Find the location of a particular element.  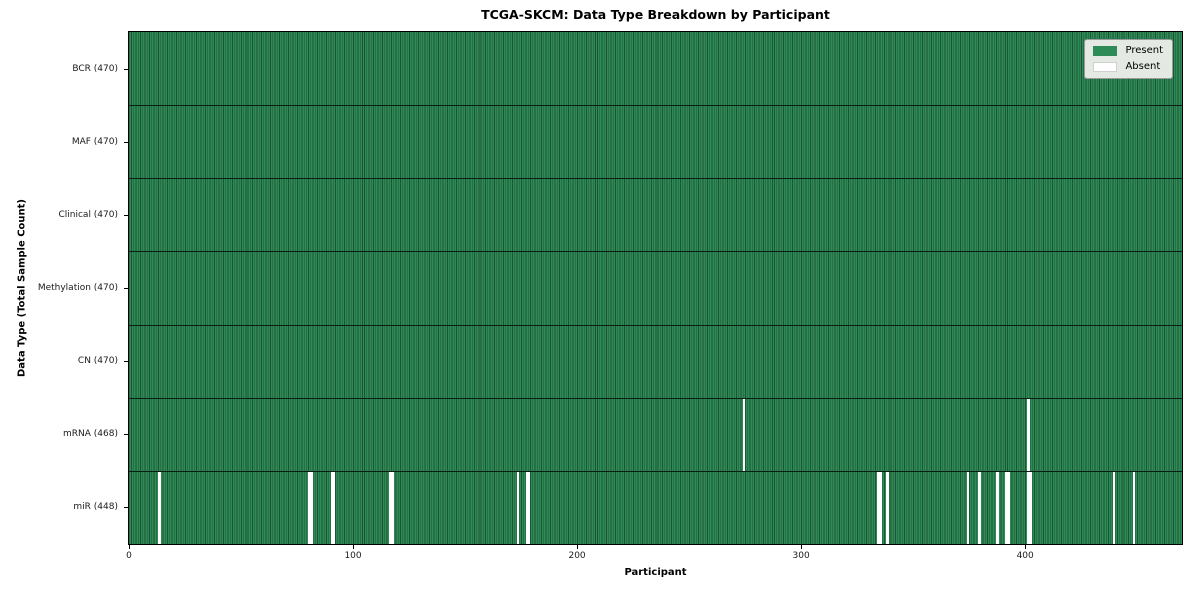

legend-item-present: Present is located at coordinates (1128, 51).